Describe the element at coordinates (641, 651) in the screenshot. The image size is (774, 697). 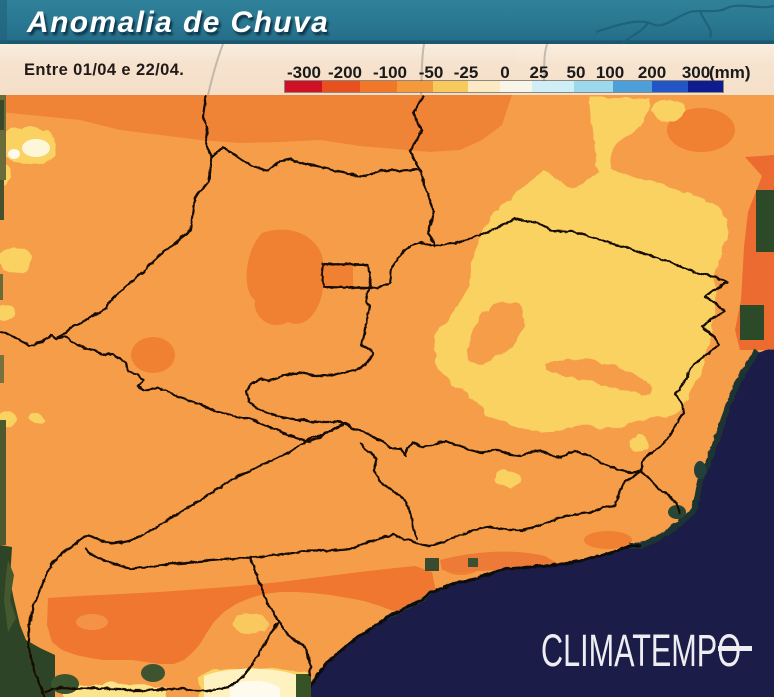
I see `svg-text: CLIMATEMPO` at that location.